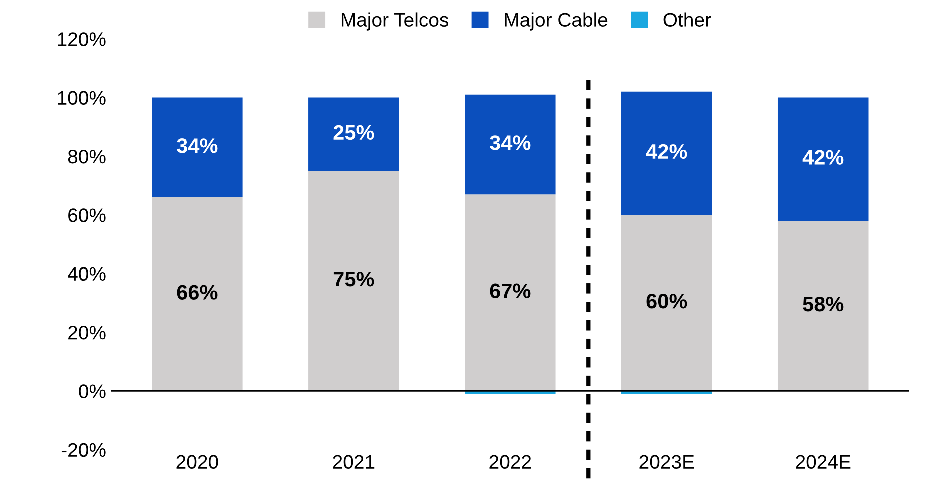 The width and height of the screenshot is (928, 489). Describe the element at coordinates (87, 274) in the screenshot. I see `y-tick-label: 40%` at that location.